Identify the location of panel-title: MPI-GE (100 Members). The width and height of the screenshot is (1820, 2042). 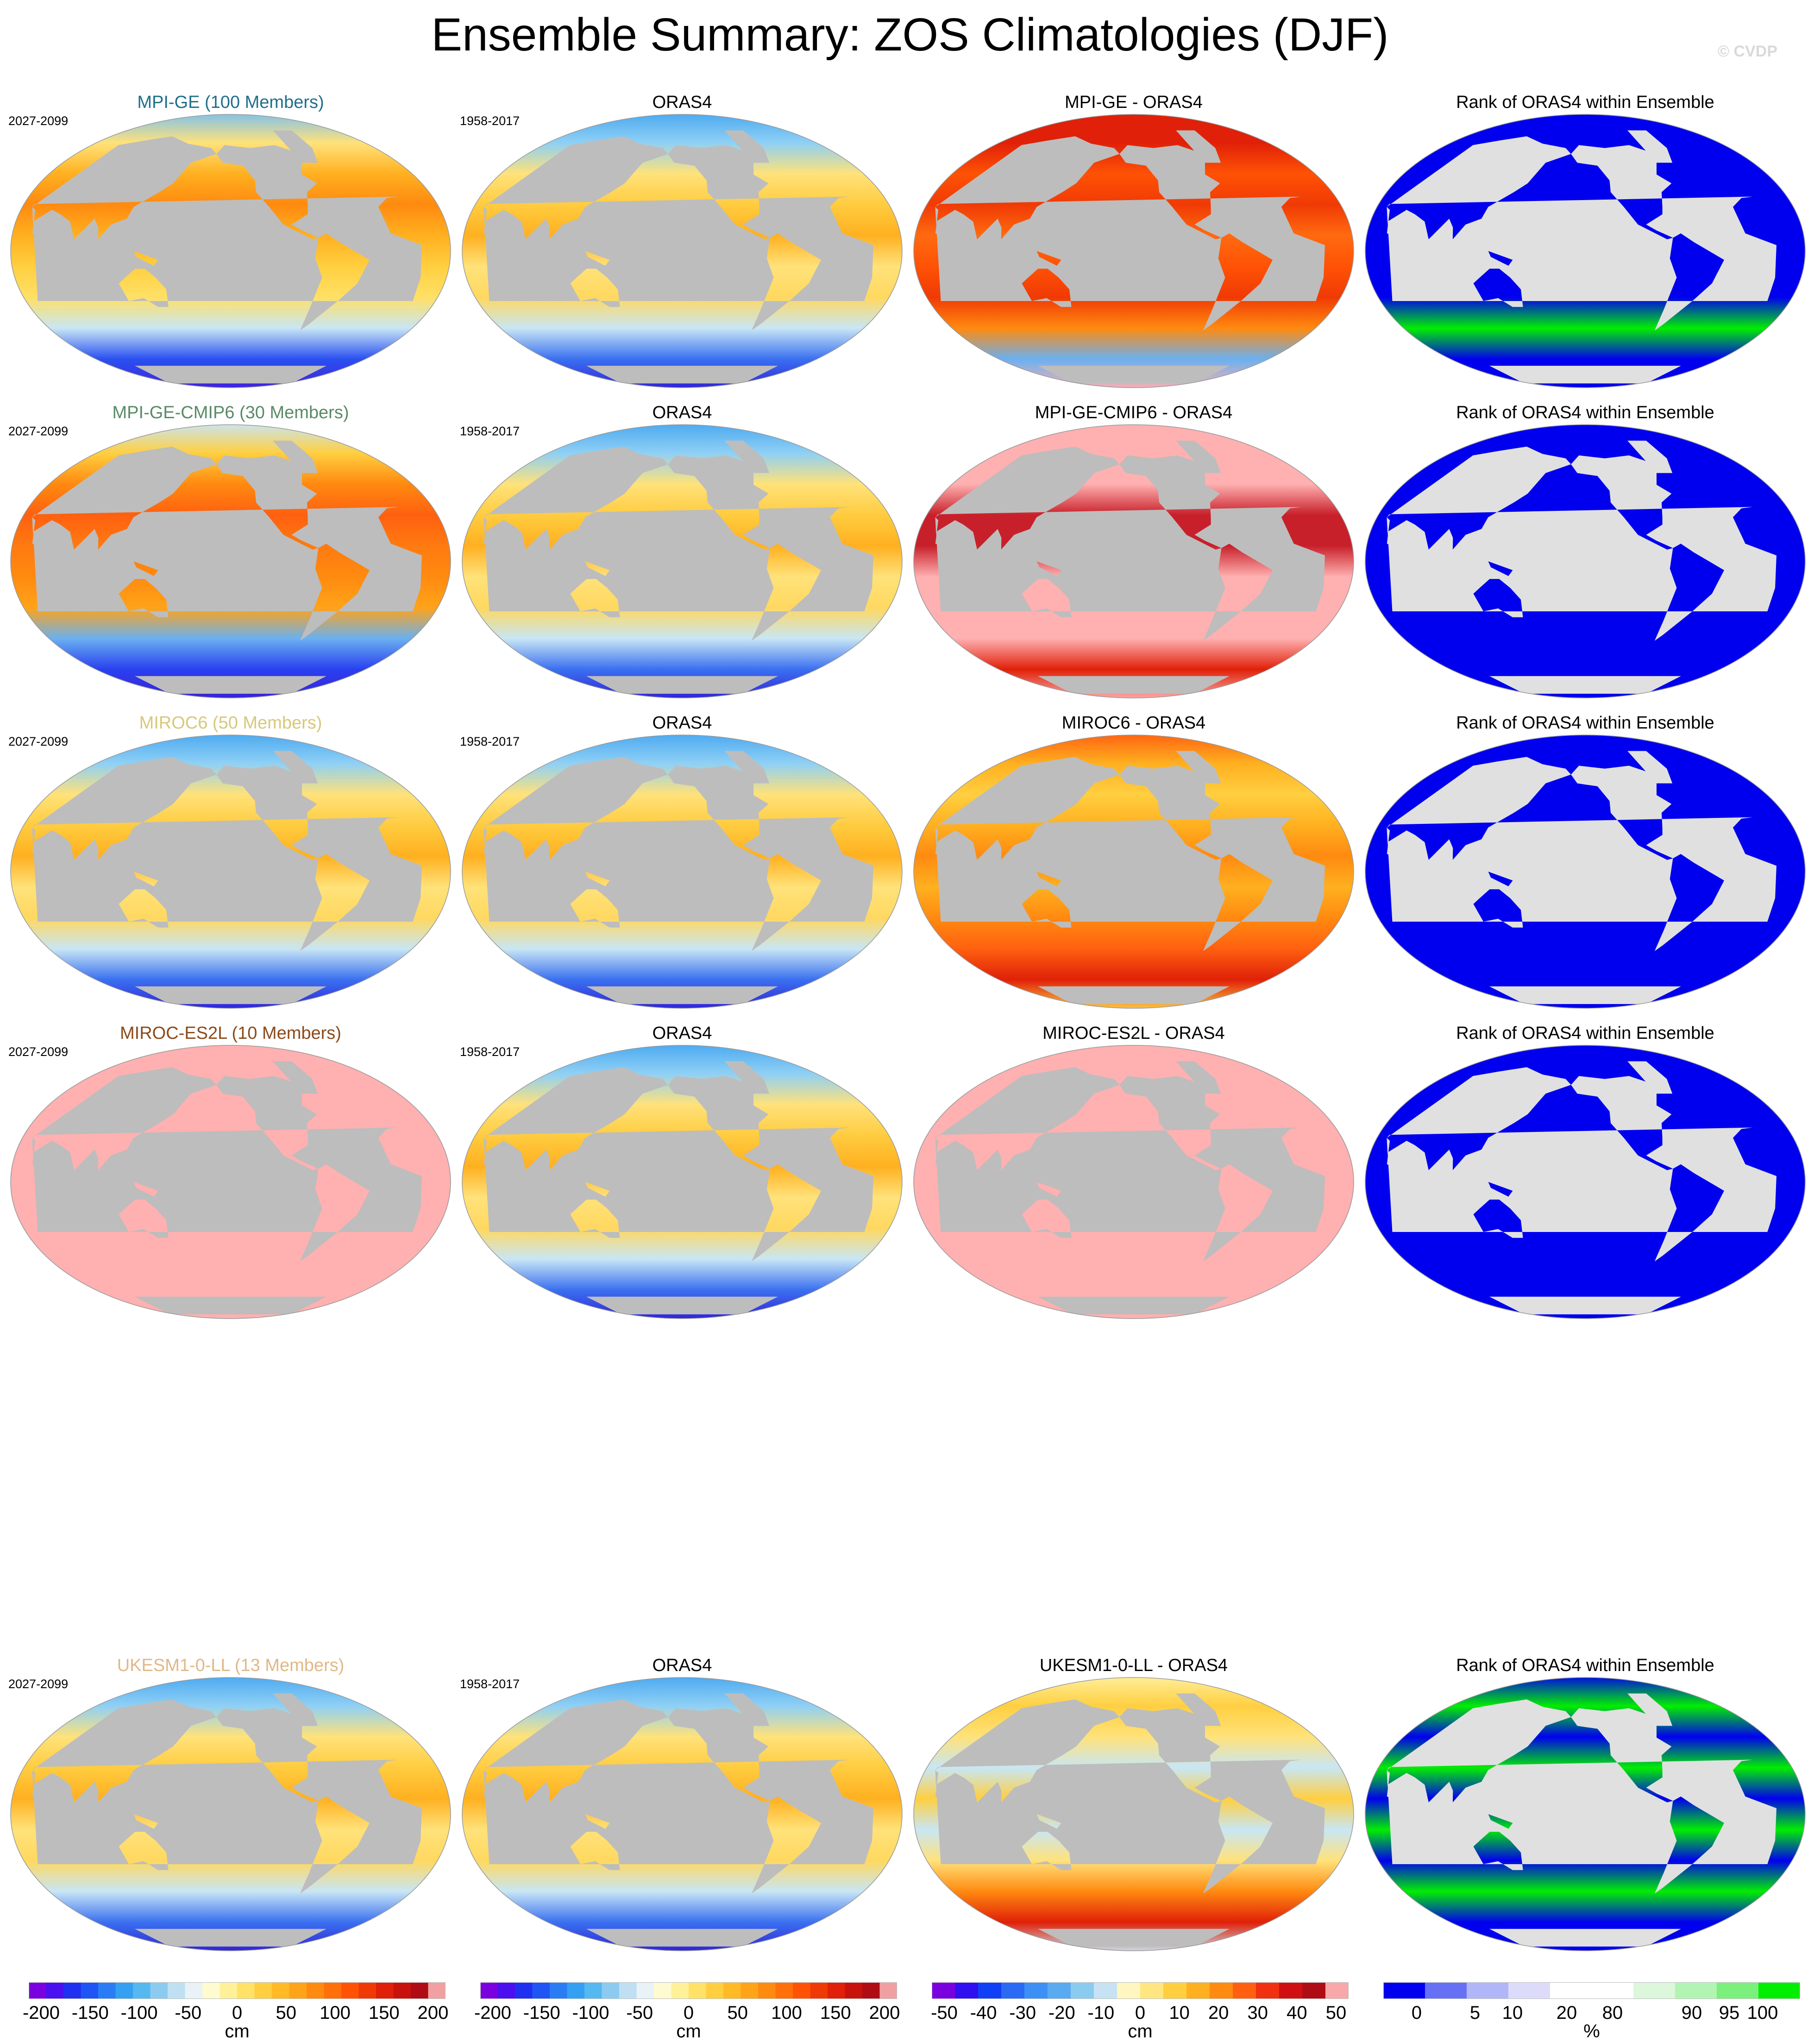
(230, 102).